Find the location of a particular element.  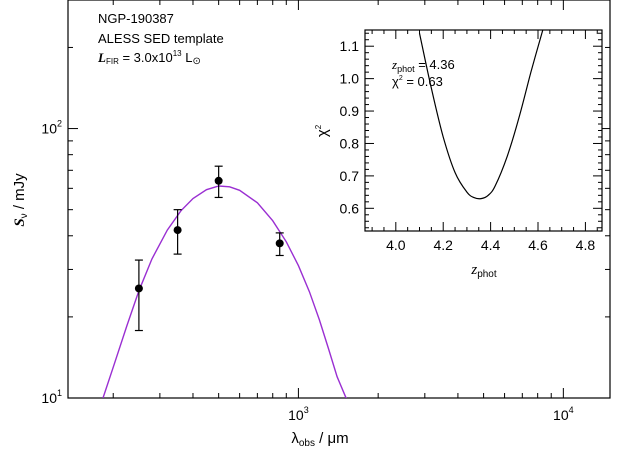

sun-symbol: ⊙ is located at coordinates (196, 61).